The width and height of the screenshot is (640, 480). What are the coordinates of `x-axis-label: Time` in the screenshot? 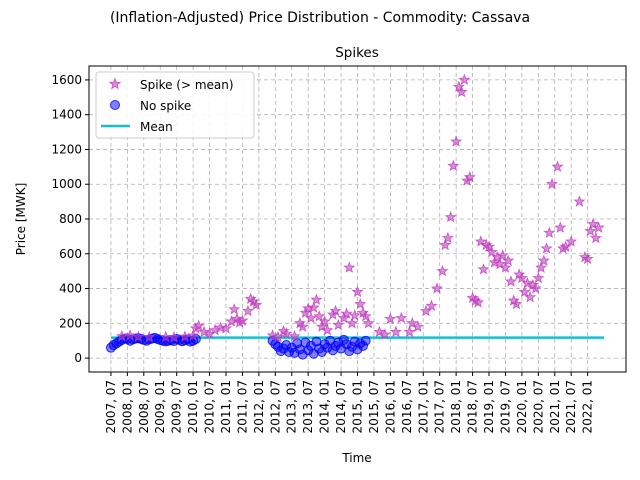 It's located at (356, 458).